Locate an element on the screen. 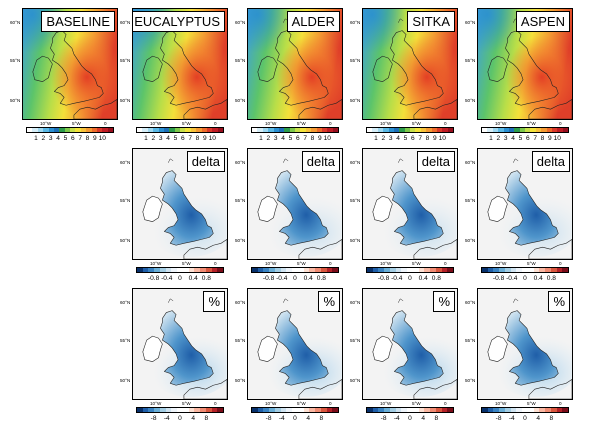 The image size is (600, 425). map-panel: 60°N 55°N 50°N BASELINE 10°W 5°W 0 1 2 3 4 5 6 7 8 9 10 is located at coordinates (64, 76).